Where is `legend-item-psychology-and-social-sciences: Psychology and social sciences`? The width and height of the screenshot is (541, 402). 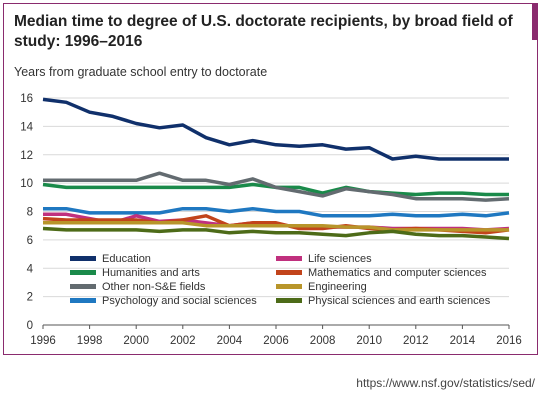 legend-item-psychology-and-social-sciences: Psychology and social sciences is located at coordinates (163, 301).